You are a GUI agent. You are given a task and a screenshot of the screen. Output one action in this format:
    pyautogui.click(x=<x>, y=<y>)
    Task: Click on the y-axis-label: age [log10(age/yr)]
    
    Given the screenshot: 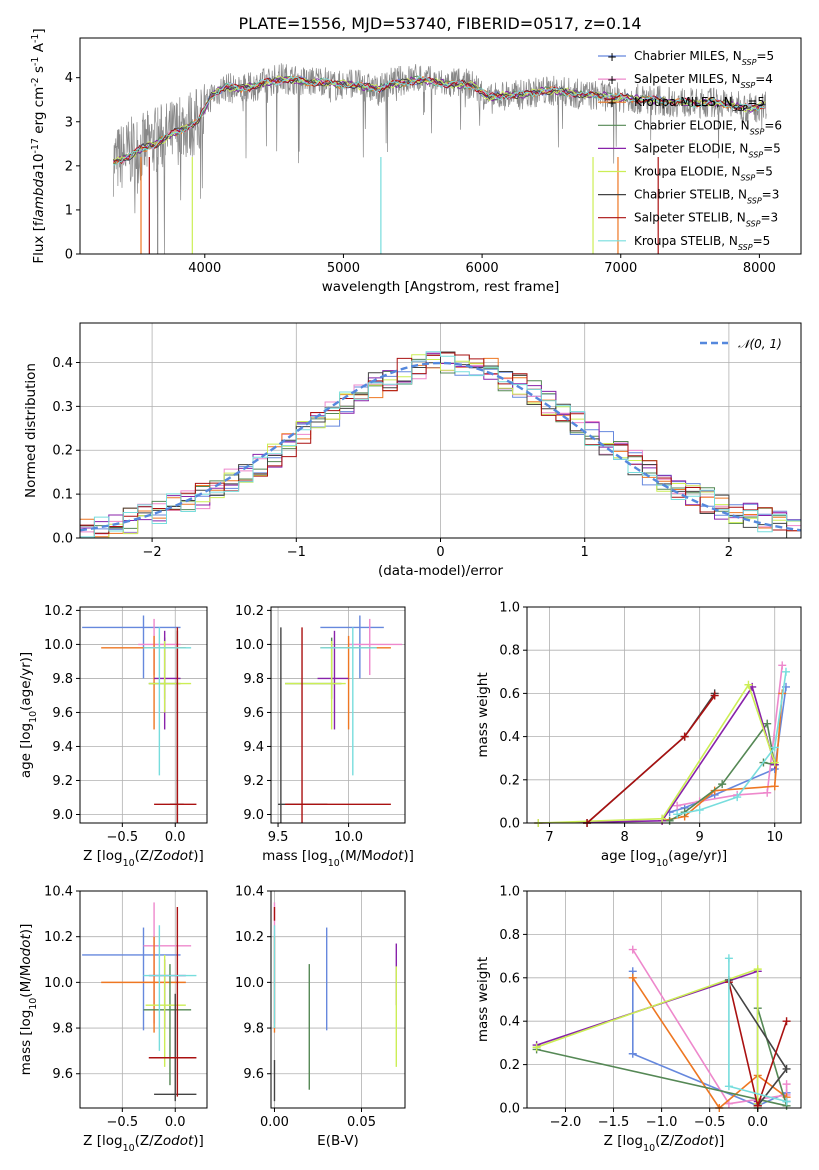 What is the action you would take?
    pyautogui.click(x=28, y=715)
    